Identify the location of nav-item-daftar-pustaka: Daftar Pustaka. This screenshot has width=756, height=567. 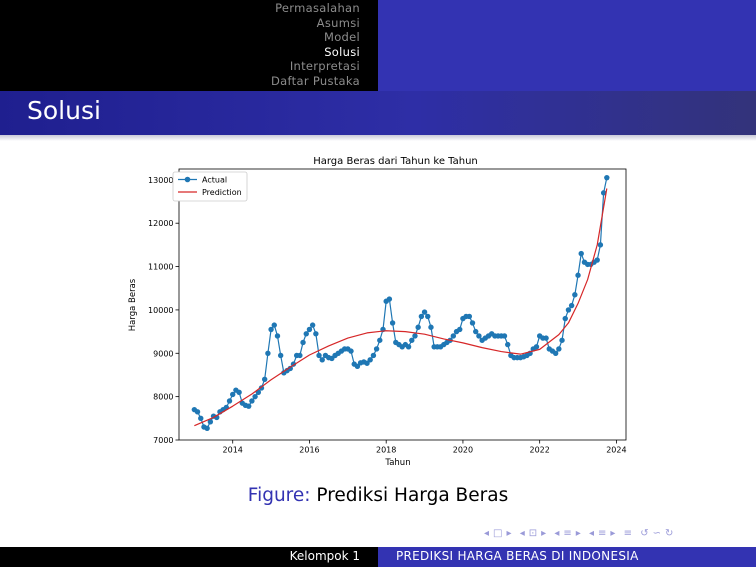
(315, 80).